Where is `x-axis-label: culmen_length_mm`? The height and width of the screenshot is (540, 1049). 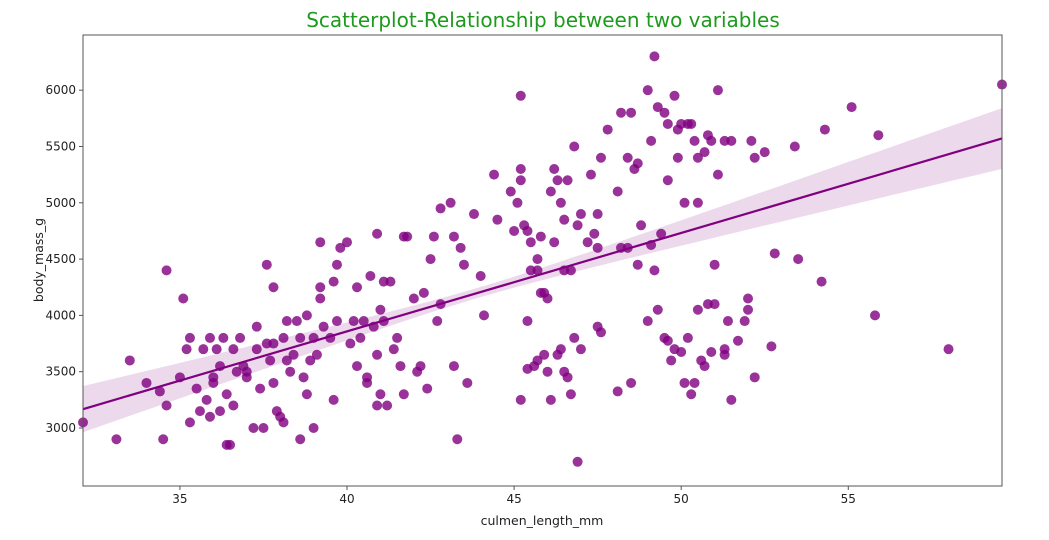 x-axis-label: culmen_length_mm is located at coordinates (542, 520).